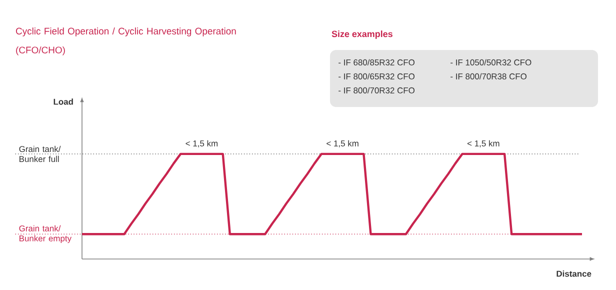  What do you see at coordinates (376, 62) in the screenshot?
I see `text: - IF 680/85R32 CFO` at bounding box center [376, 62].